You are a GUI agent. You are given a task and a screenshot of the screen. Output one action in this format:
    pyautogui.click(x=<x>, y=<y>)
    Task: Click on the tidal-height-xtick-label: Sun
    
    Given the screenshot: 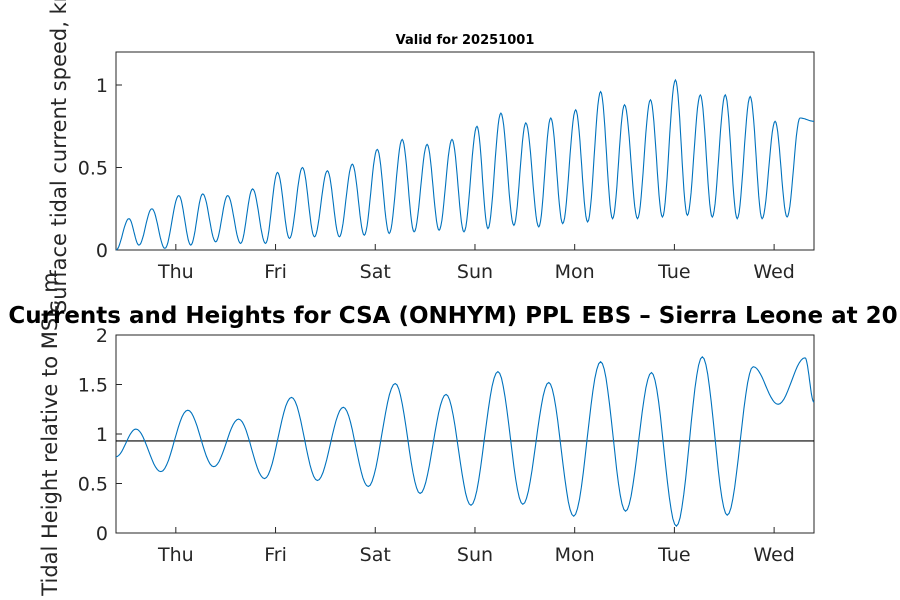 What is the action you would take?
    pyautogui.click(x=475, y=555)
    